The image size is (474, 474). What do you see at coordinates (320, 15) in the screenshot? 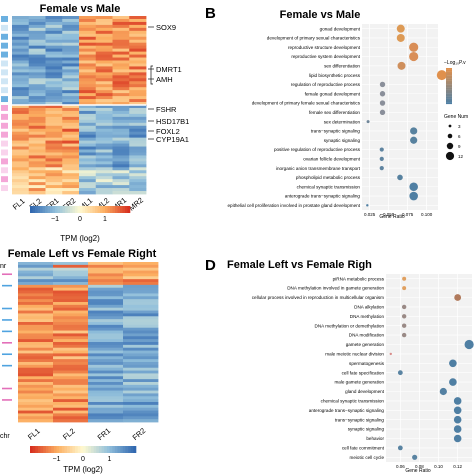
I see `panel-b-title: Female vs Male` at bounding box center [320, 15].